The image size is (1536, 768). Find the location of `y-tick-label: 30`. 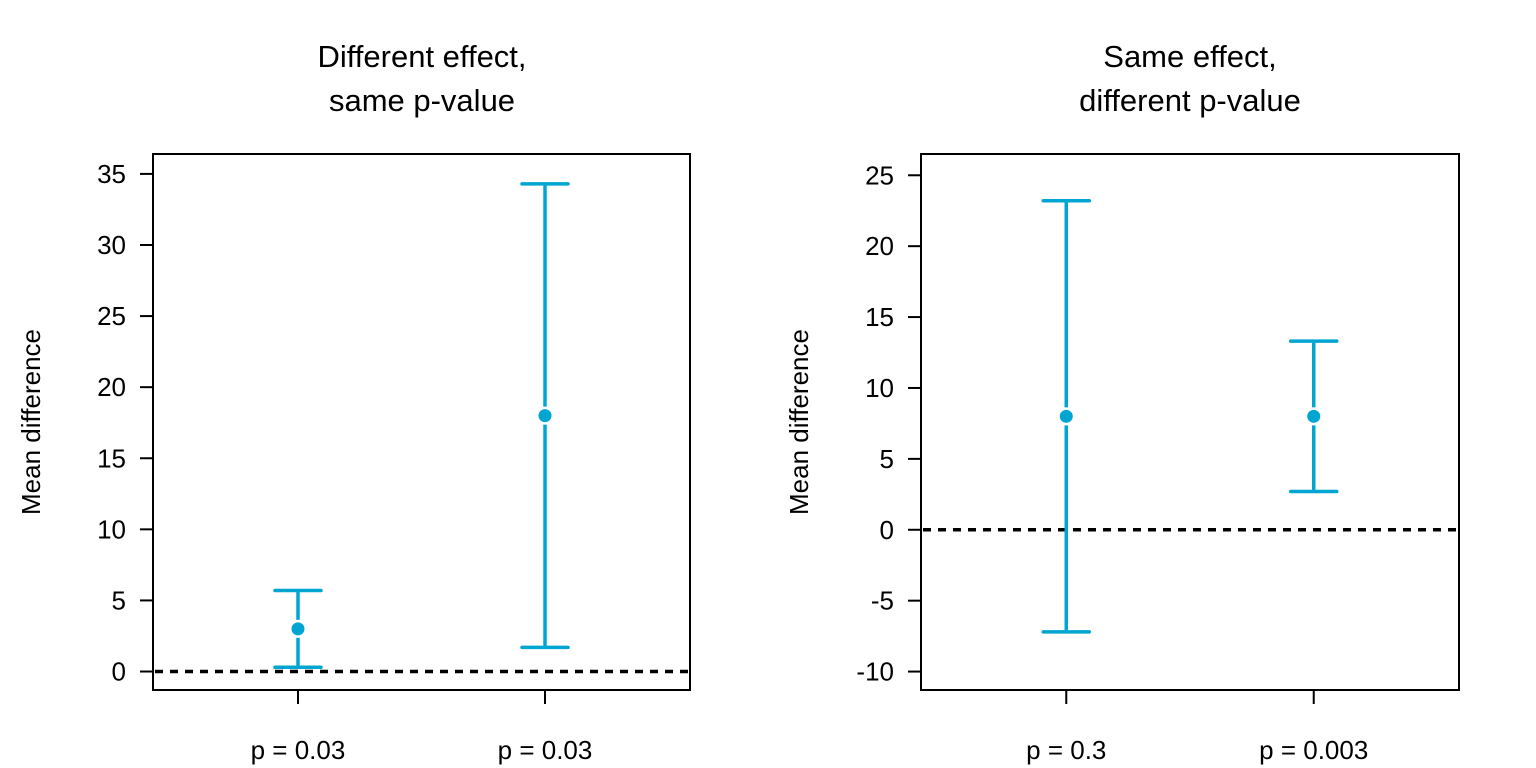

y-tick-label: 30 is located at coordinates (111, 245).